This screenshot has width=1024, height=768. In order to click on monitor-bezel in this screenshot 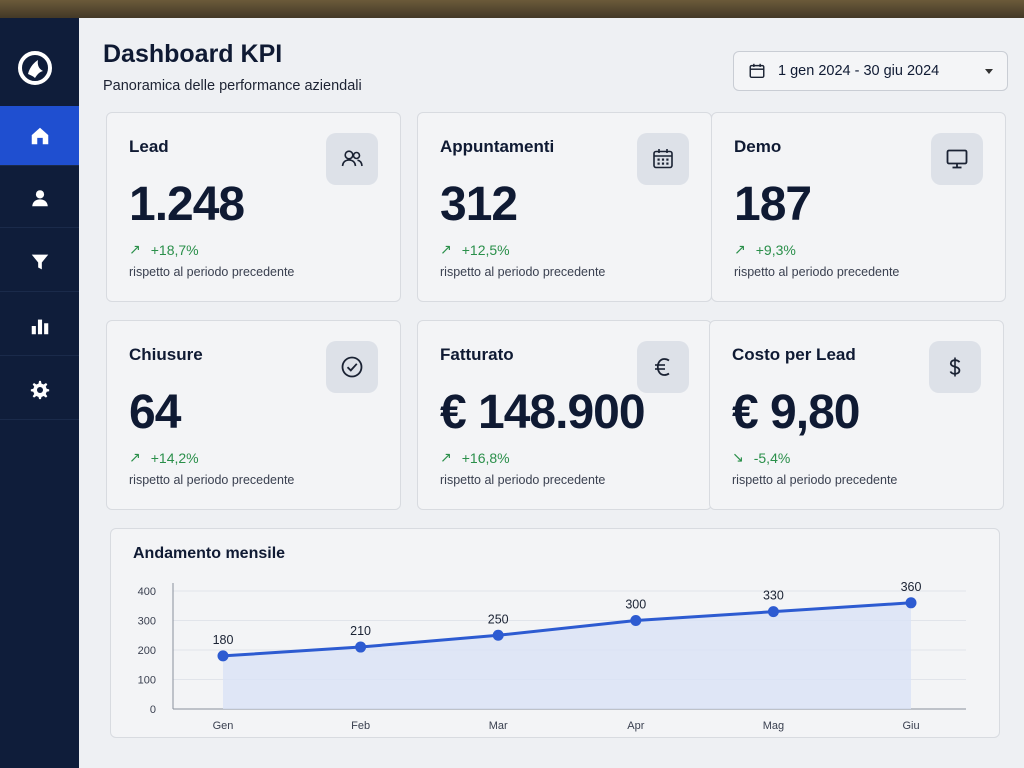, I will do `click(512, 11)`.